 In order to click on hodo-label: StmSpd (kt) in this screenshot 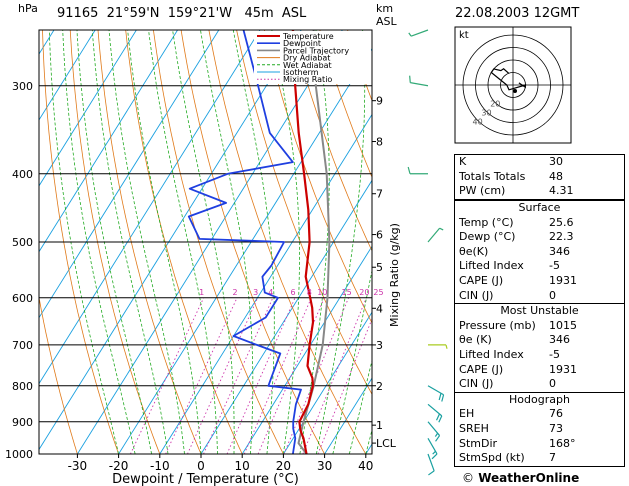, I will do `click(492, 458)`.